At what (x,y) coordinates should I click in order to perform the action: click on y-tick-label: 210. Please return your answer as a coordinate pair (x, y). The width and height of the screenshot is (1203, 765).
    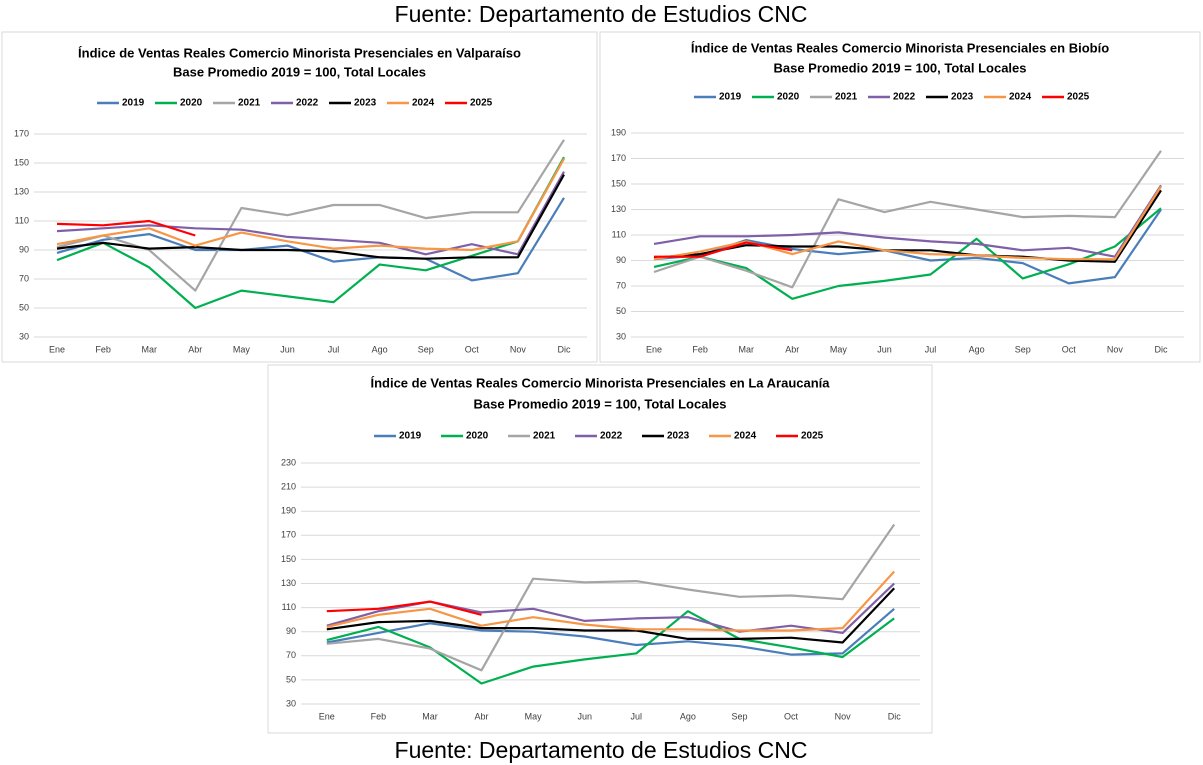
    Looking at the image, I should click on (288, 486).